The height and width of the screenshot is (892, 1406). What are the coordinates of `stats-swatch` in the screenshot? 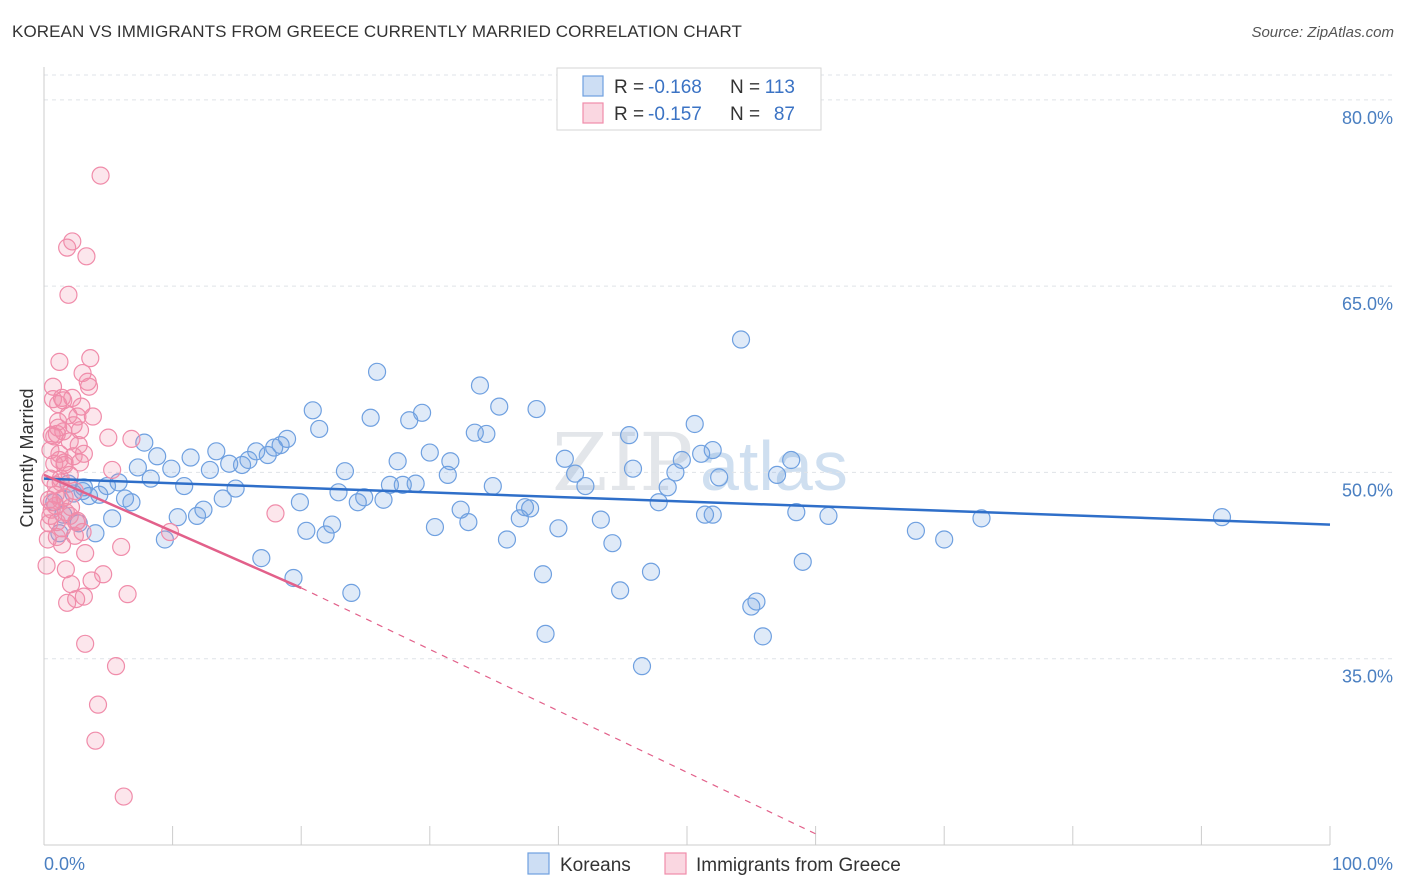 It's located at (593, 113).